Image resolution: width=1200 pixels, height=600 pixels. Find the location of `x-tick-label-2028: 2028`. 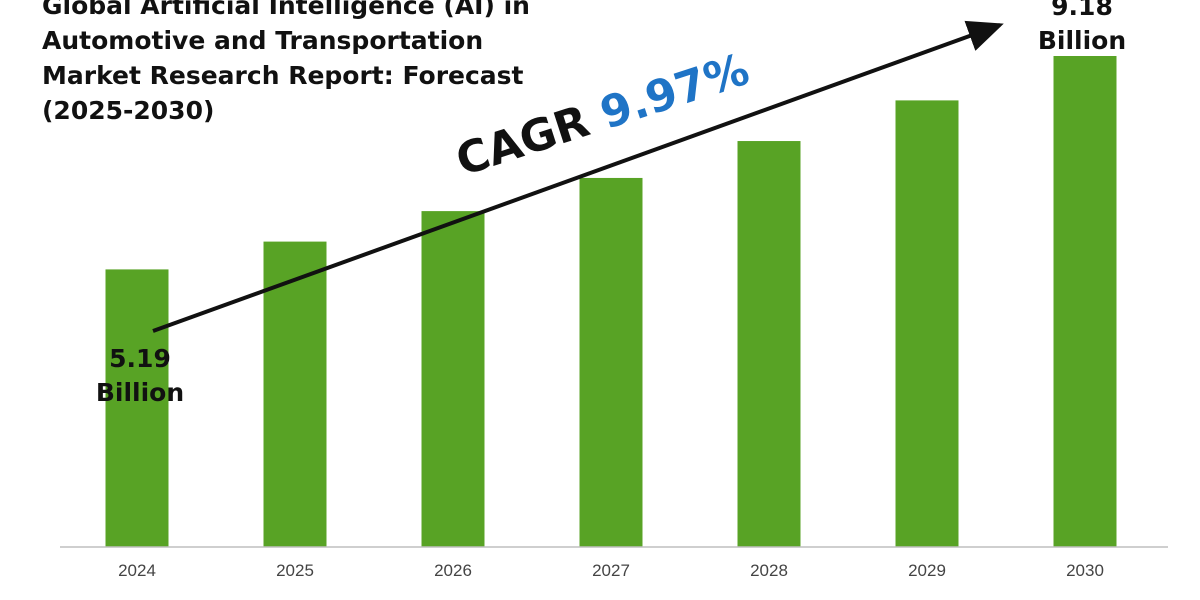

x-tick-label-2028: 2028 is located at coordinates (769, 570).